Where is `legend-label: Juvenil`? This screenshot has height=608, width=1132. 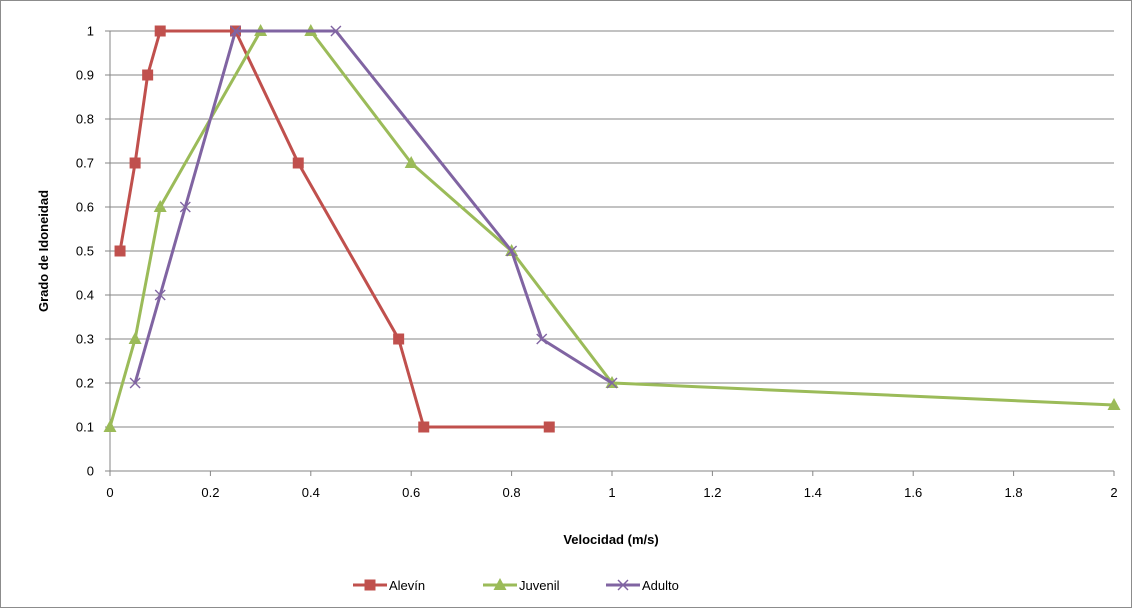 legend-label: Juvenil is located at coordinates (539, 585).